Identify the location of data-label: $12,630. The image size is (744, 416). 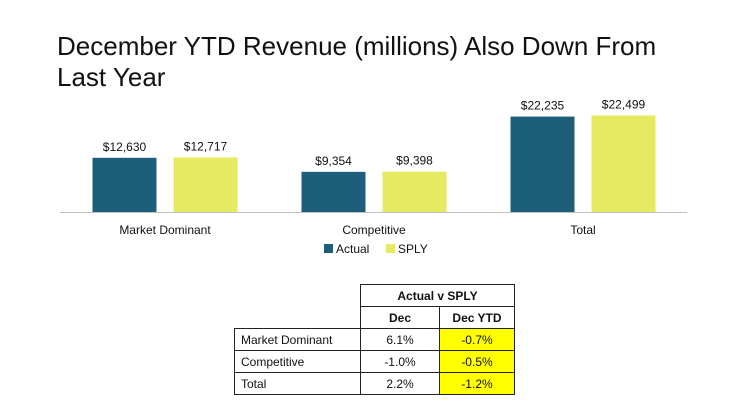
(125, 147).